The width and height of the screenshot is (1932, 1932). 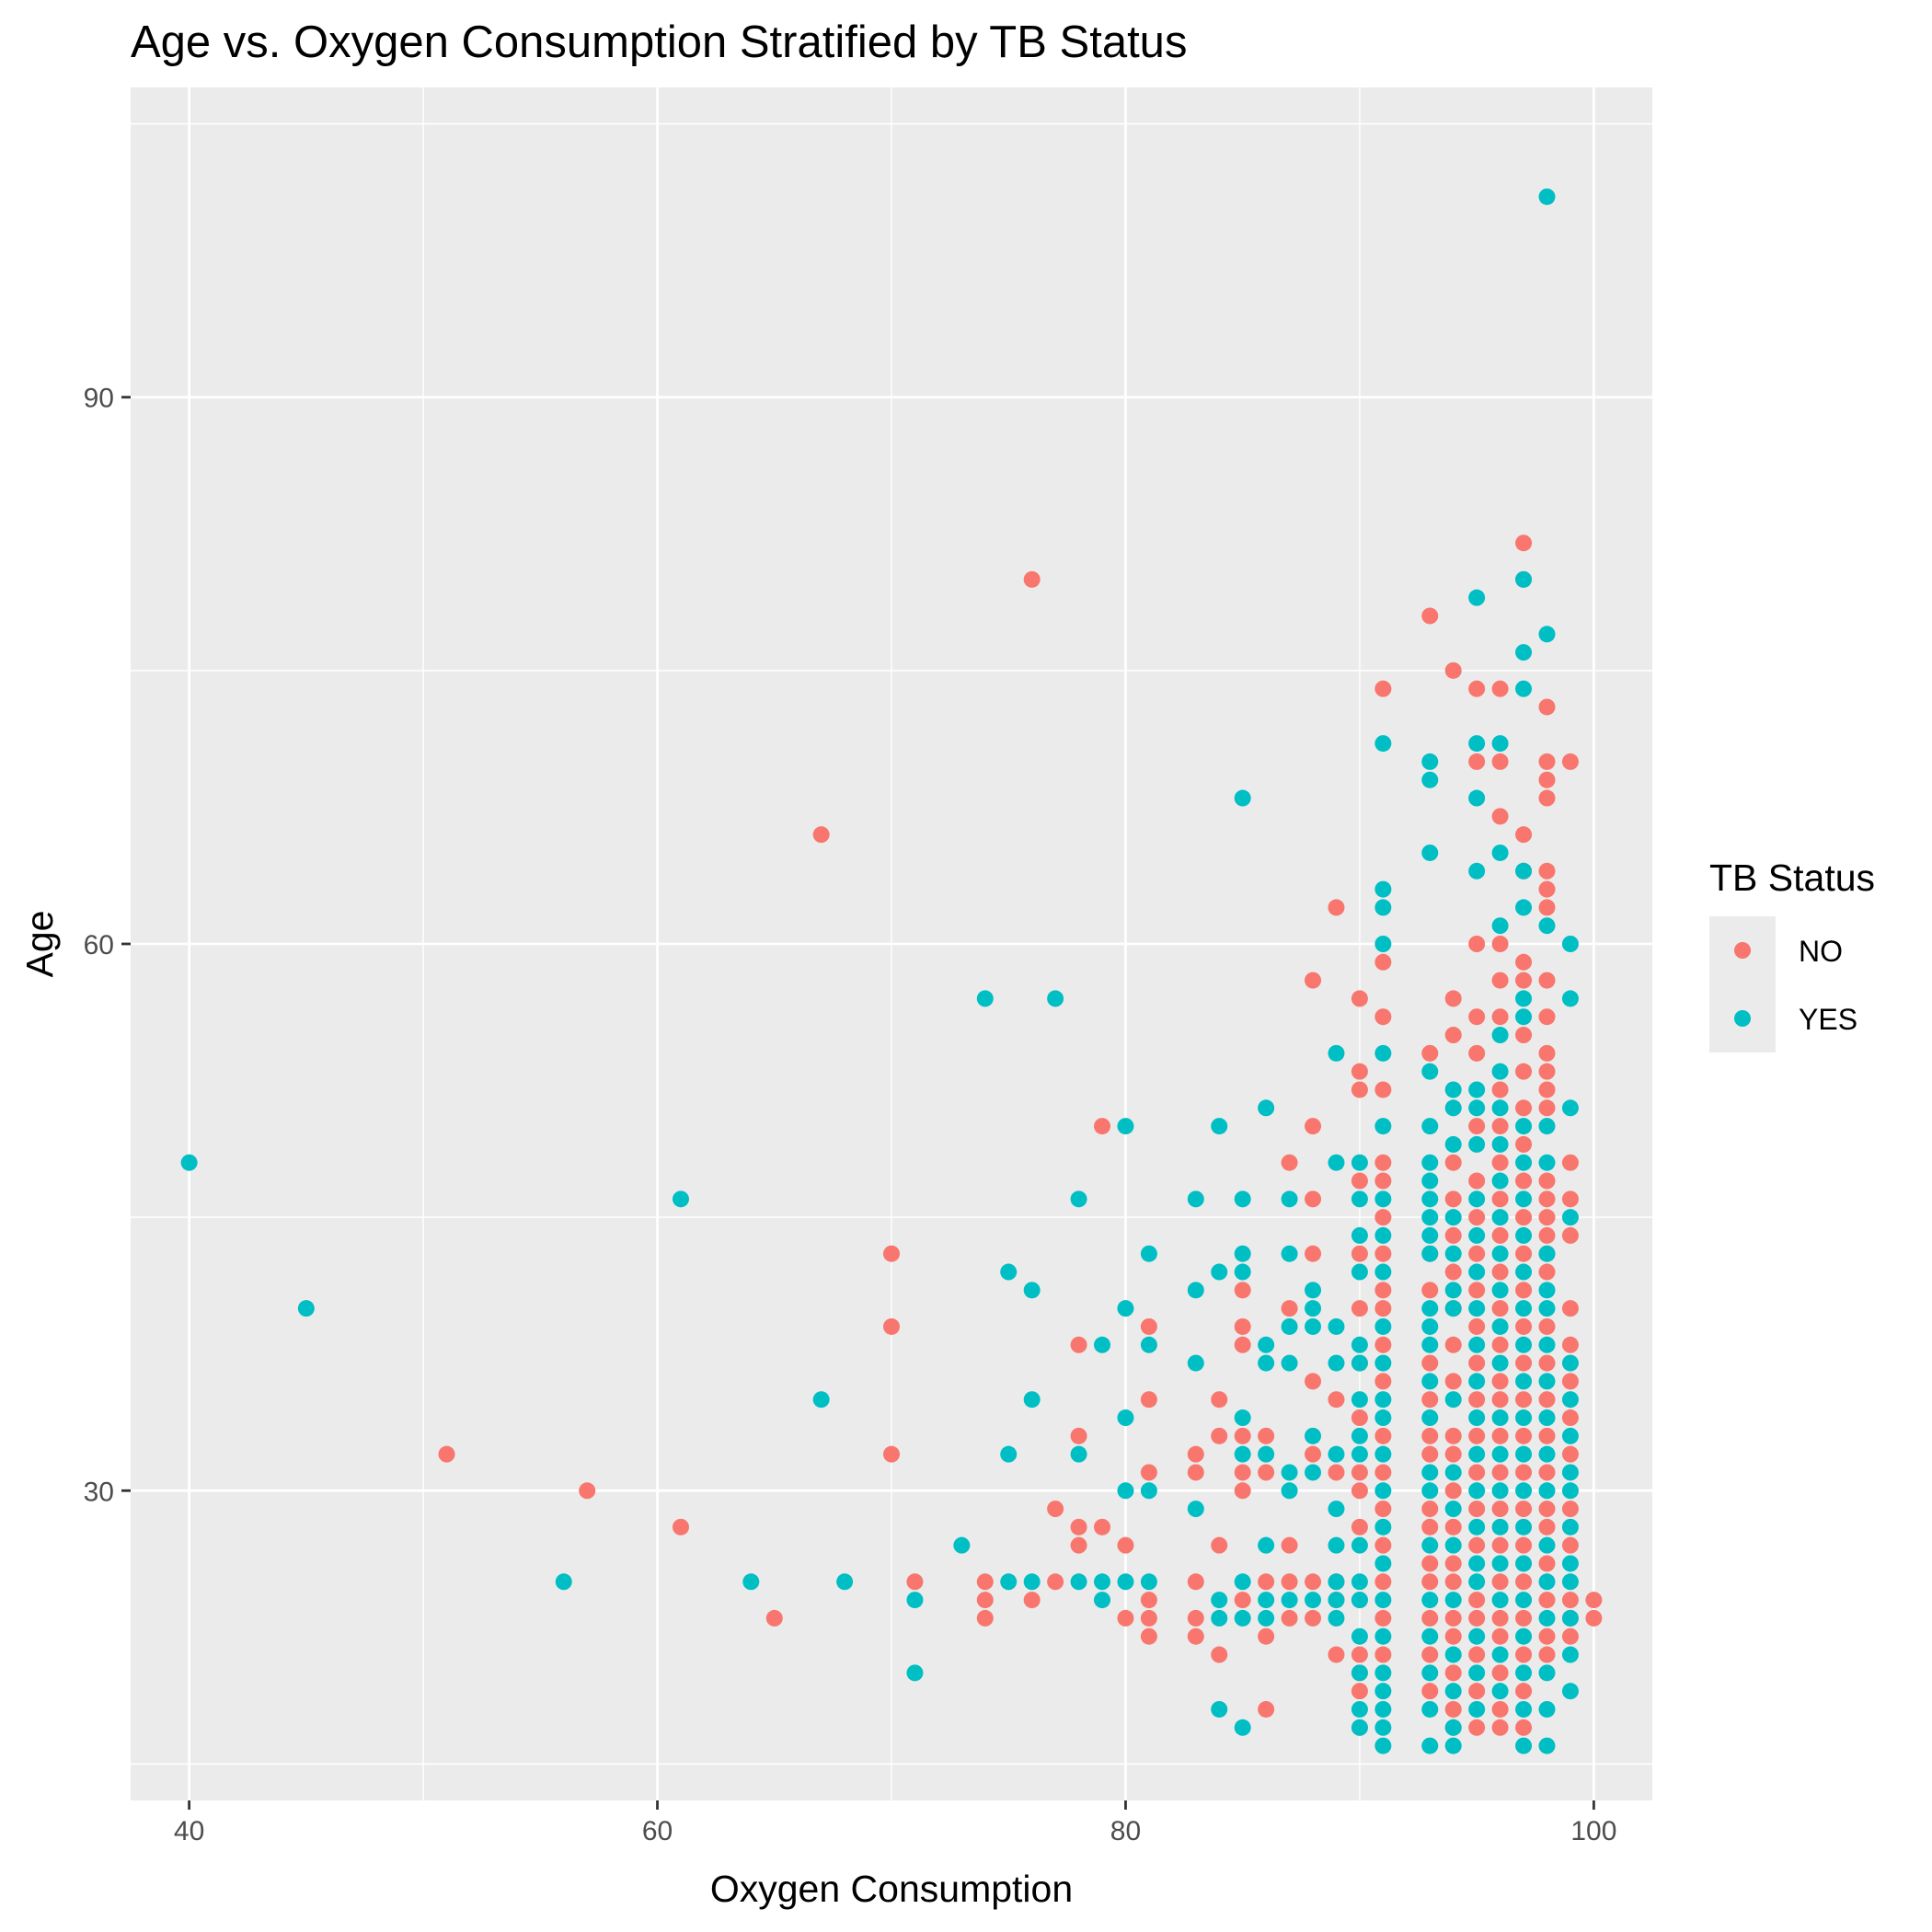 What do you see at coordinates (1593, 1831) in the screenshot?
I see `x-tick-label: 100` at bounding box center [1593, 1831].